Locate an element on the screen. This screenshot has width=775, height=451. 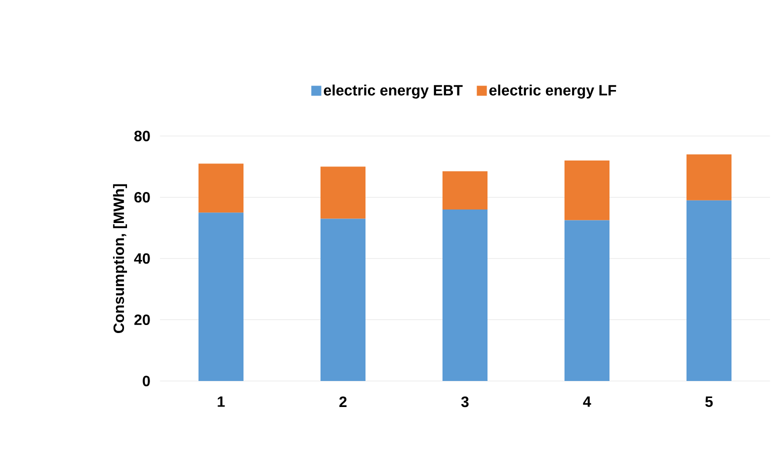
x-tick-label: 1 is located at coordinates (221, 401).